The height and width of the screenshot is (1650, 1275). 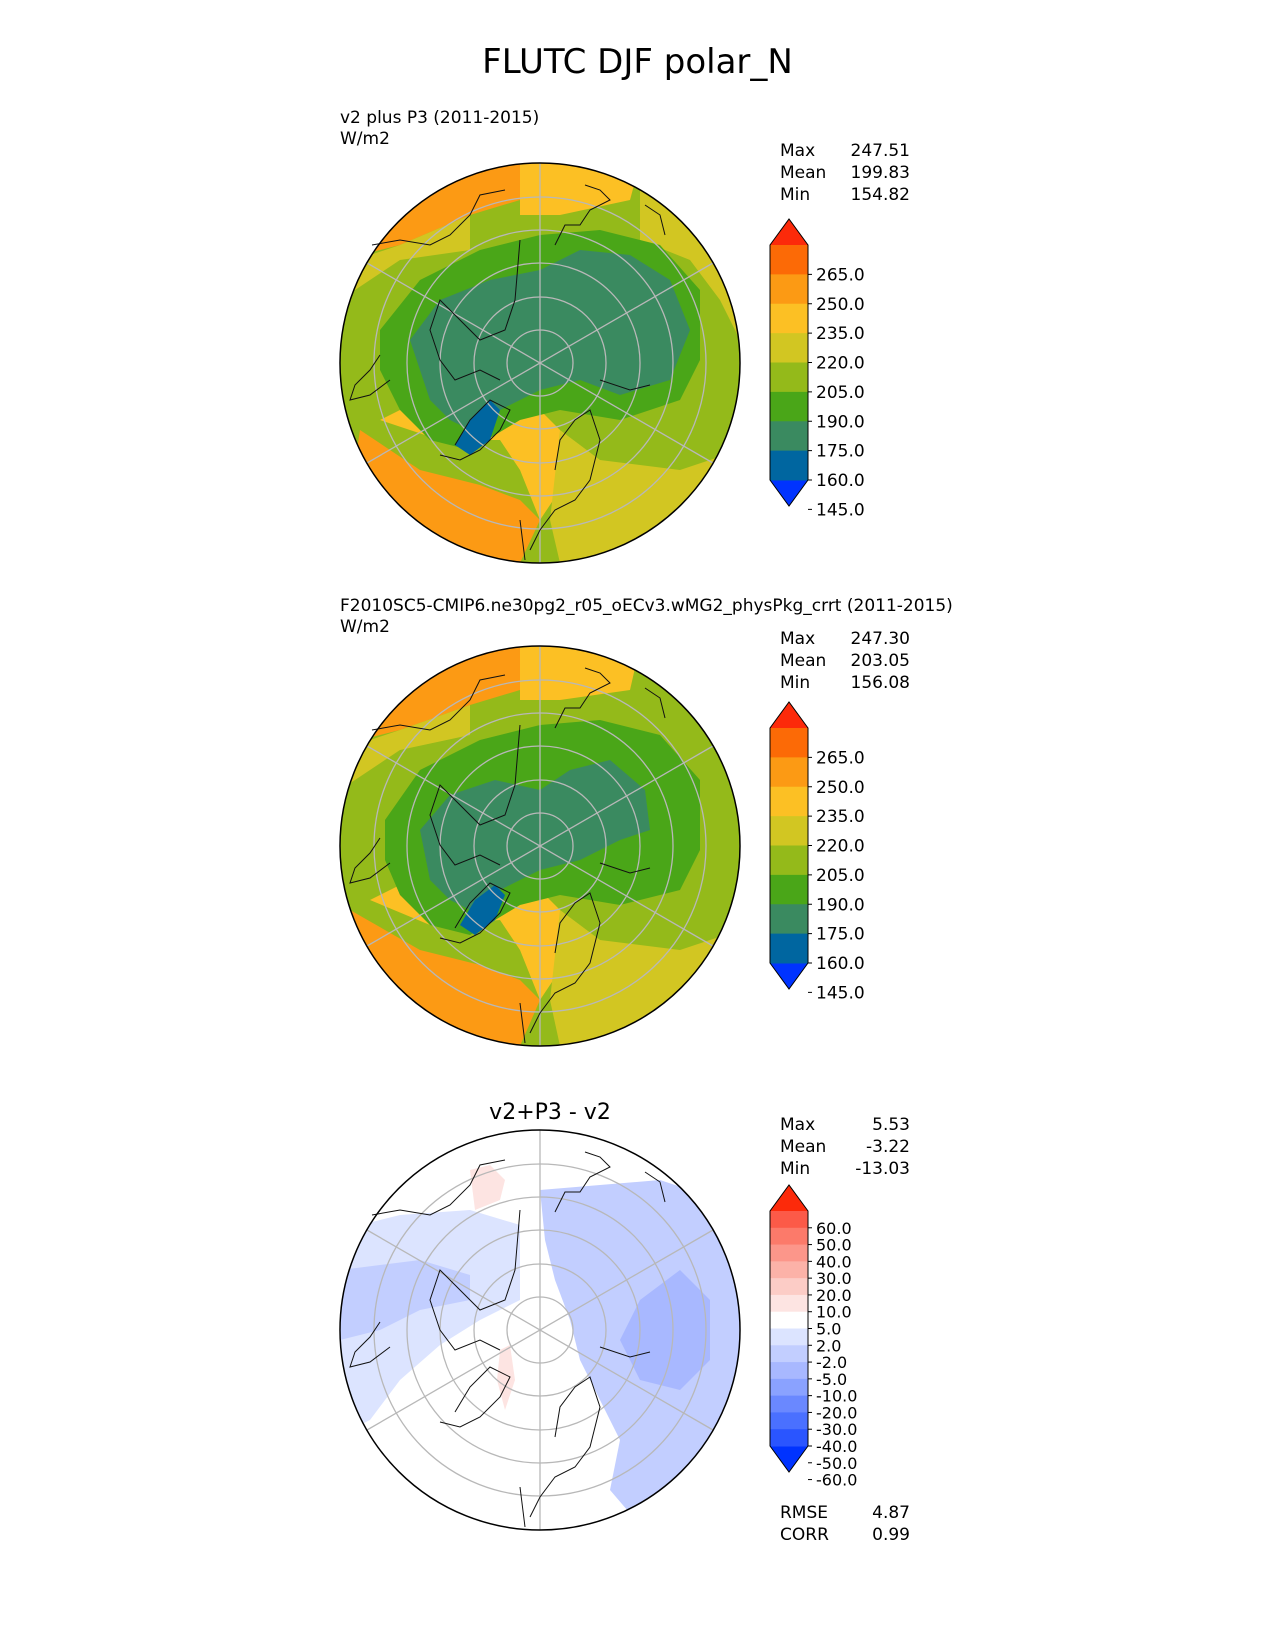 What do you see at coordinates (828, 1329) in the screenshot?
I see `colorbar-tick-label: 5.0` at bounding box center [828, 1329].